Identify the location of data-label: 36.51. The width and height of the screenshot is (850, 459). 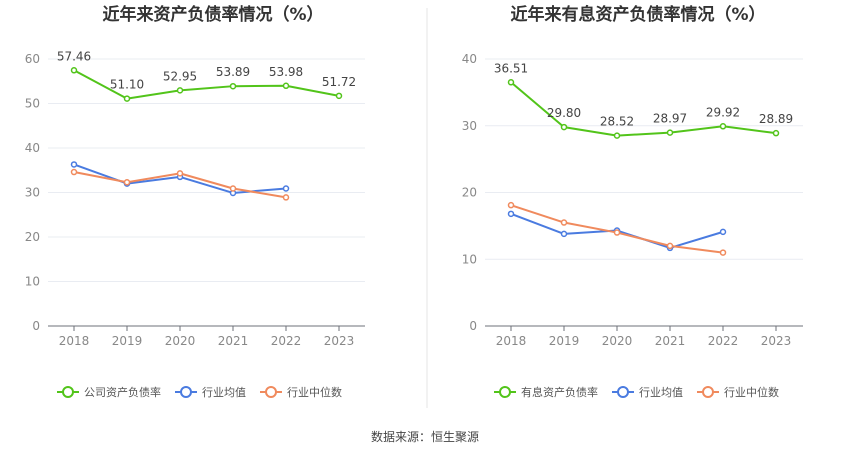
(511, 68).